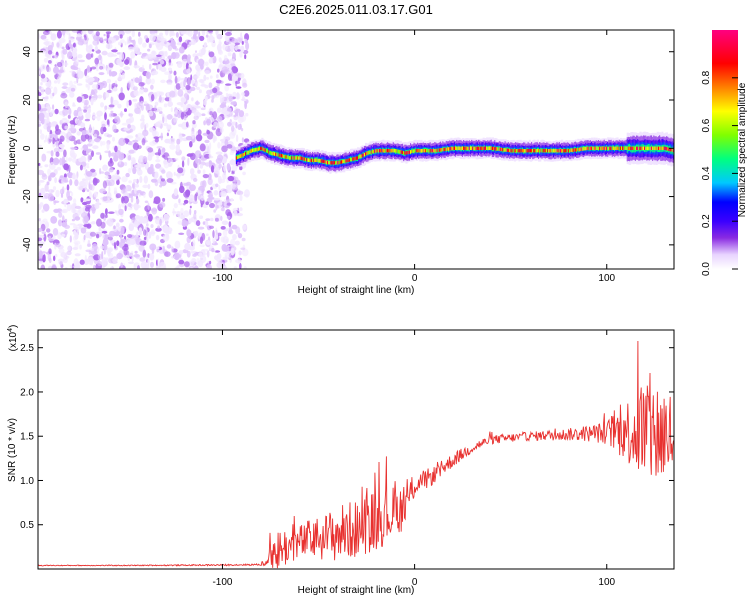 Image resolution: width=750 pixels, height=600 pixels. I want to click on colorbar-ticks: 0.00.20.40.60.8, so click(719, 173).